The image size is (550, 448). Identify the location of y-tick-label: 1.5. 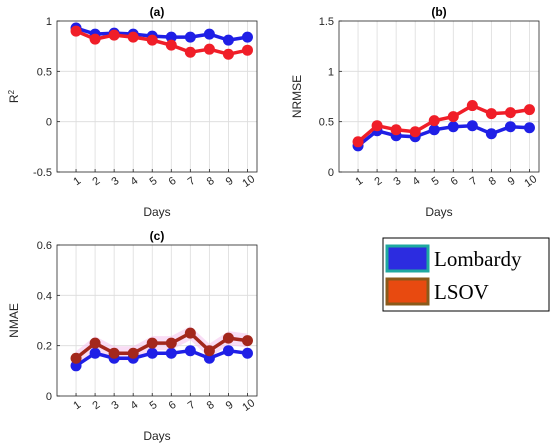
(326, 22).